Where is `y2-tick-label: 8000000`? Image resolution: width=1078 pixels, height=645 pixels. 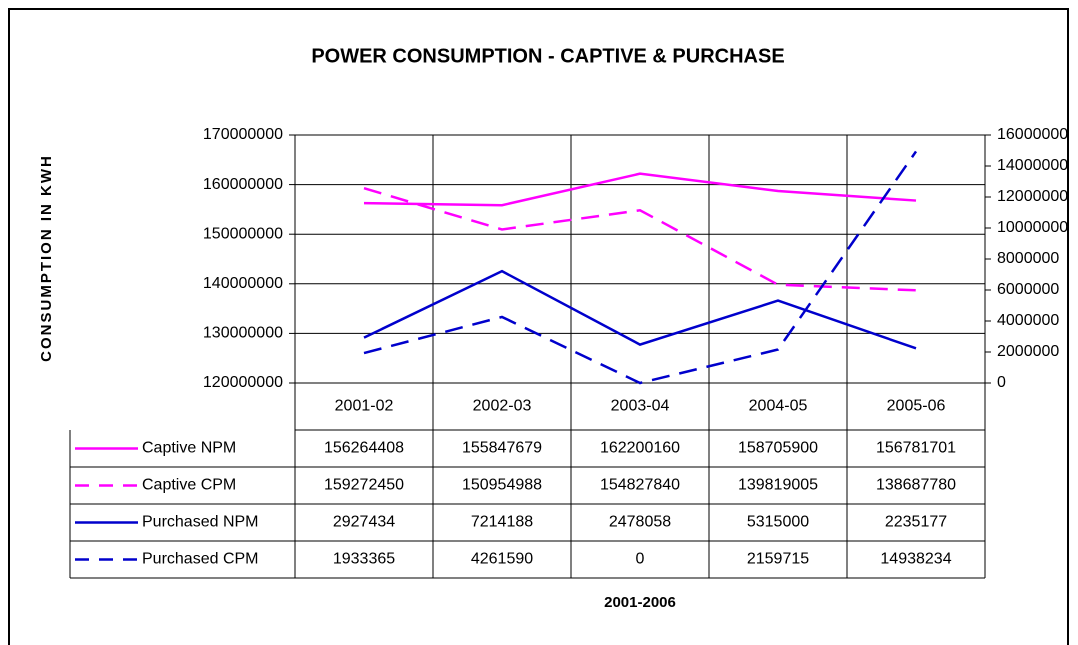
y2-tick-label: 8000000 is located at coordinates (1028, 258).